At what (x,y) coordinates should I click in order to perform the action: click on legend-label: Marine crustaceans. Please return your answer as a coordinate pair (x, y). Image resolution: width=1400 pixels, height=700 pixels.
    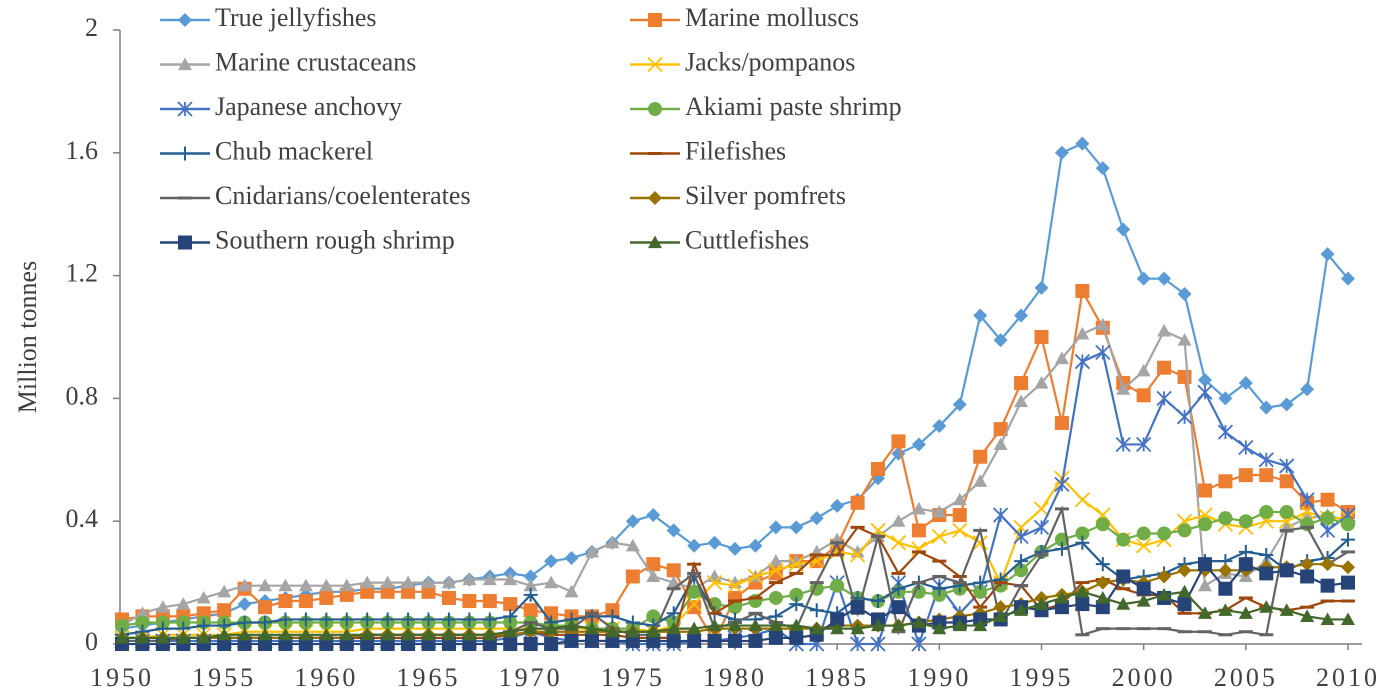
    Looking at the image, I should click on (315, 61).